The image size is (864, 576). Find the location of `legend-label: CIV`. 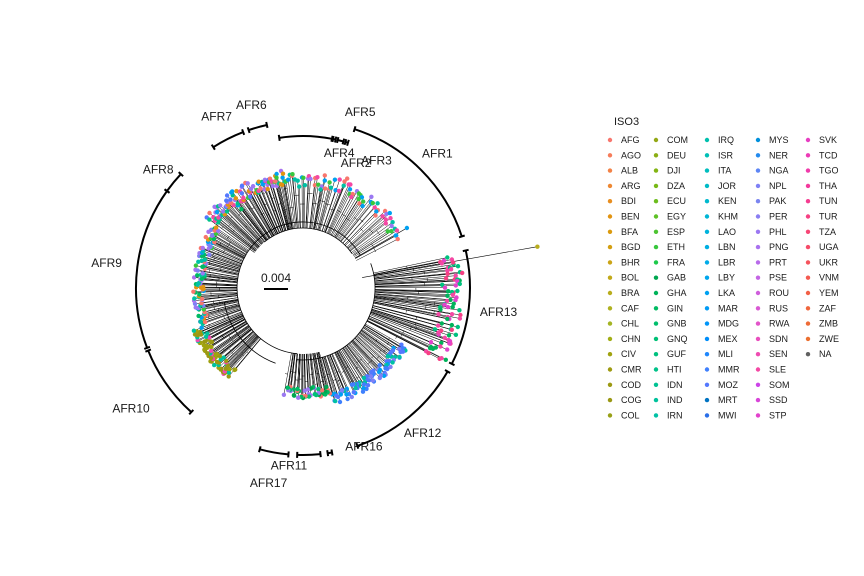

legend-label: CIV is located at coordinates (628, 354).